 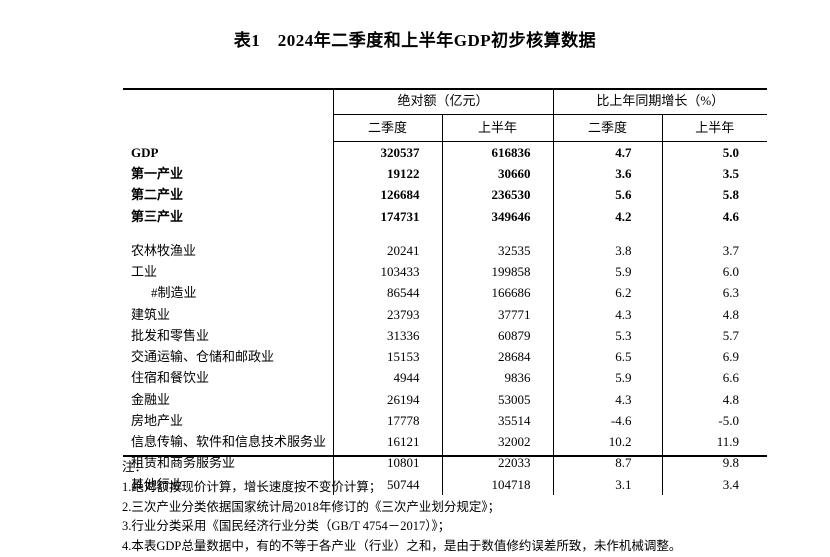 What do you see at coordinates (135, 467) in the screenshot?
I see `notes-heading: 注：` at bounding box center [135, 467].